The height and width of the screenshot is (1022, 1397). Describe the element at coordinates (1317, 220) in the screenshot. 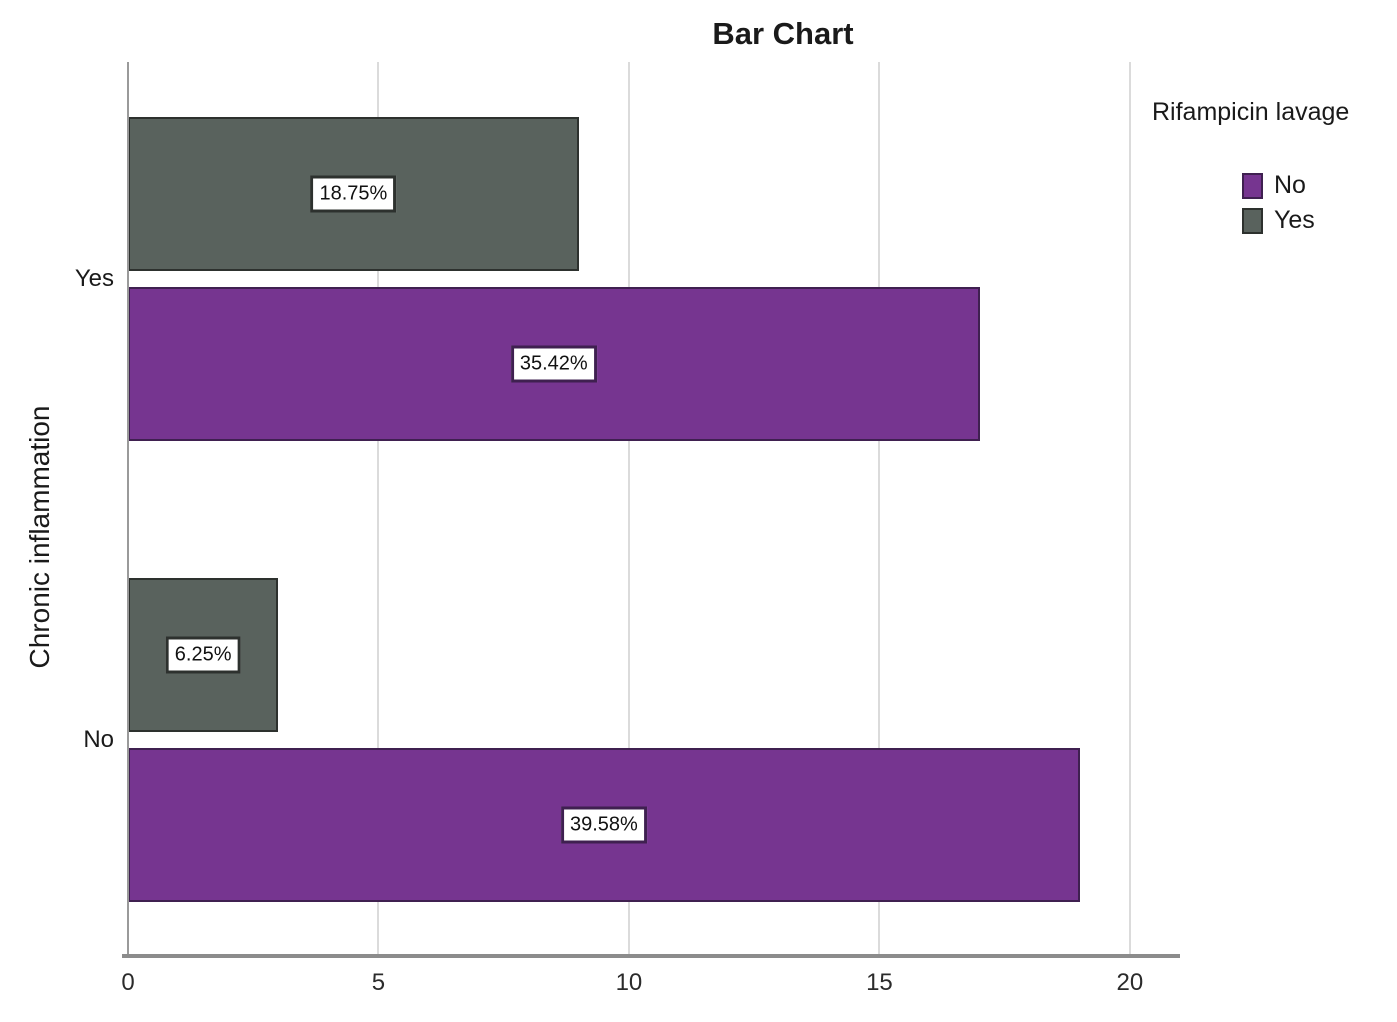

I see `legend-item-yes: Yes` at that location.